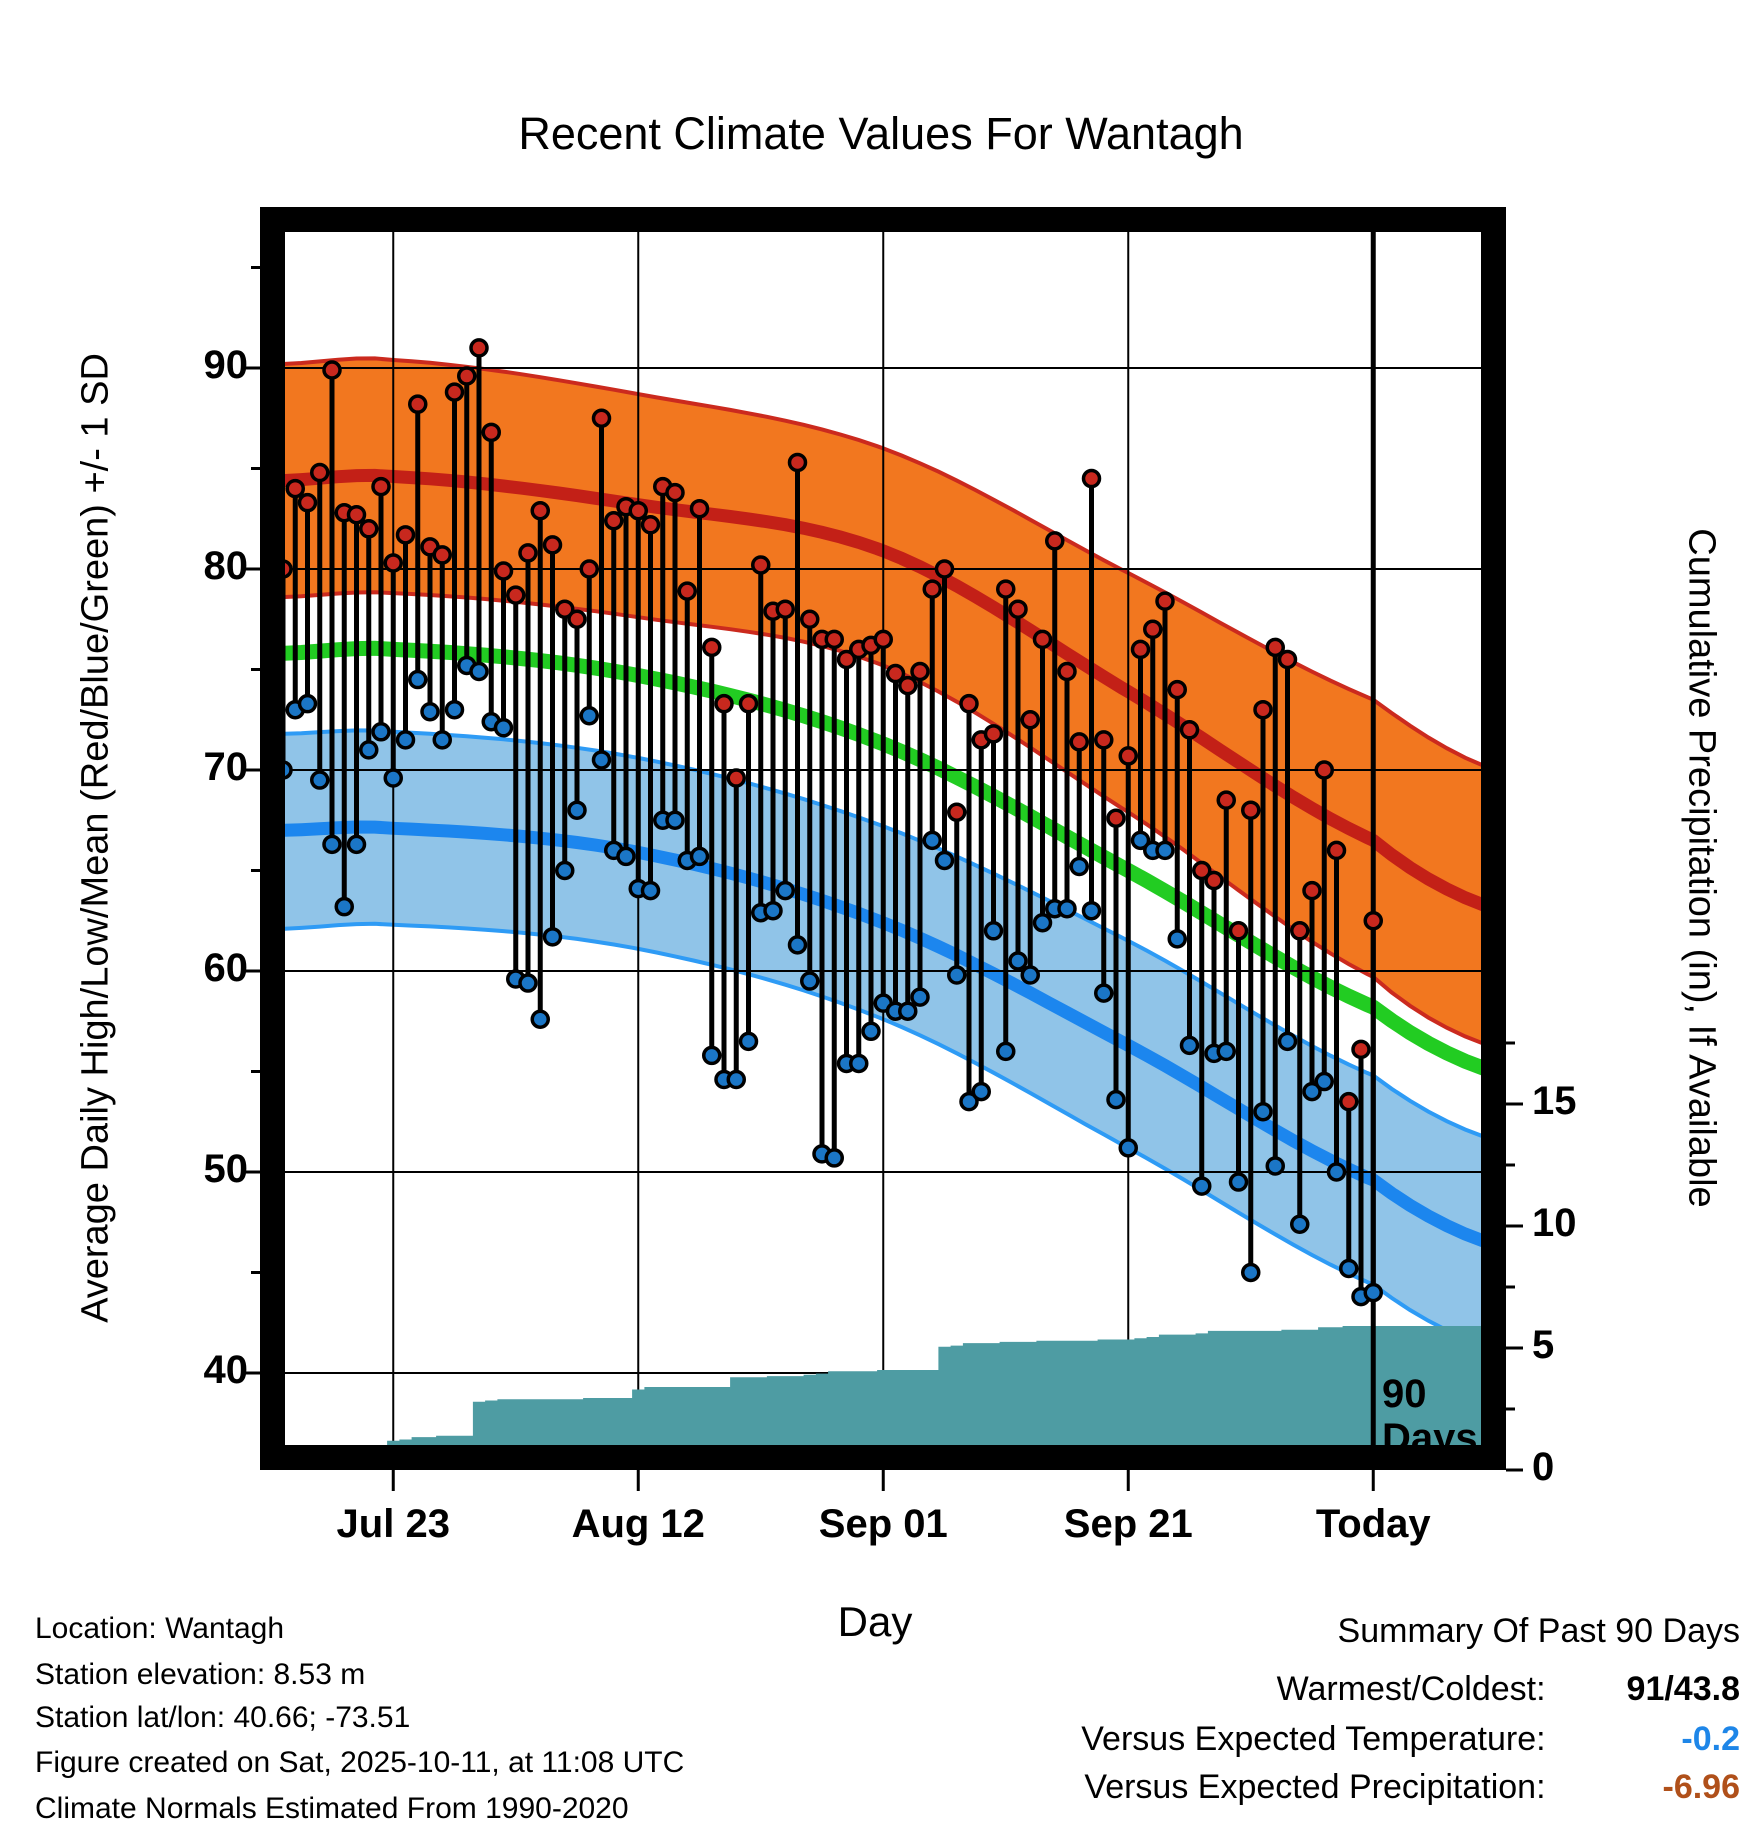 The image size is (1748, 1828). What do you see at coordinates (1128, 1524) in the screenshot?
I see `x-tick-label-sep-21: Sep 21` at bounding box center [1128, 1524].